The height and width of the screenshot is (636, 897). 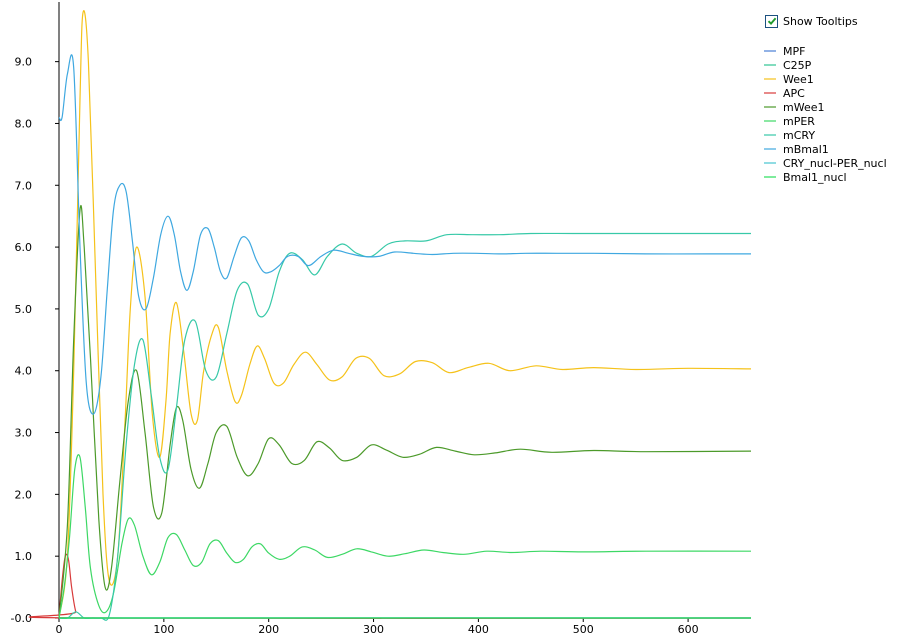 I want to click on legend-label-cry-nucl-per-nucl: CRY_nucl-PER_nucl, so click(x=835, y=163).